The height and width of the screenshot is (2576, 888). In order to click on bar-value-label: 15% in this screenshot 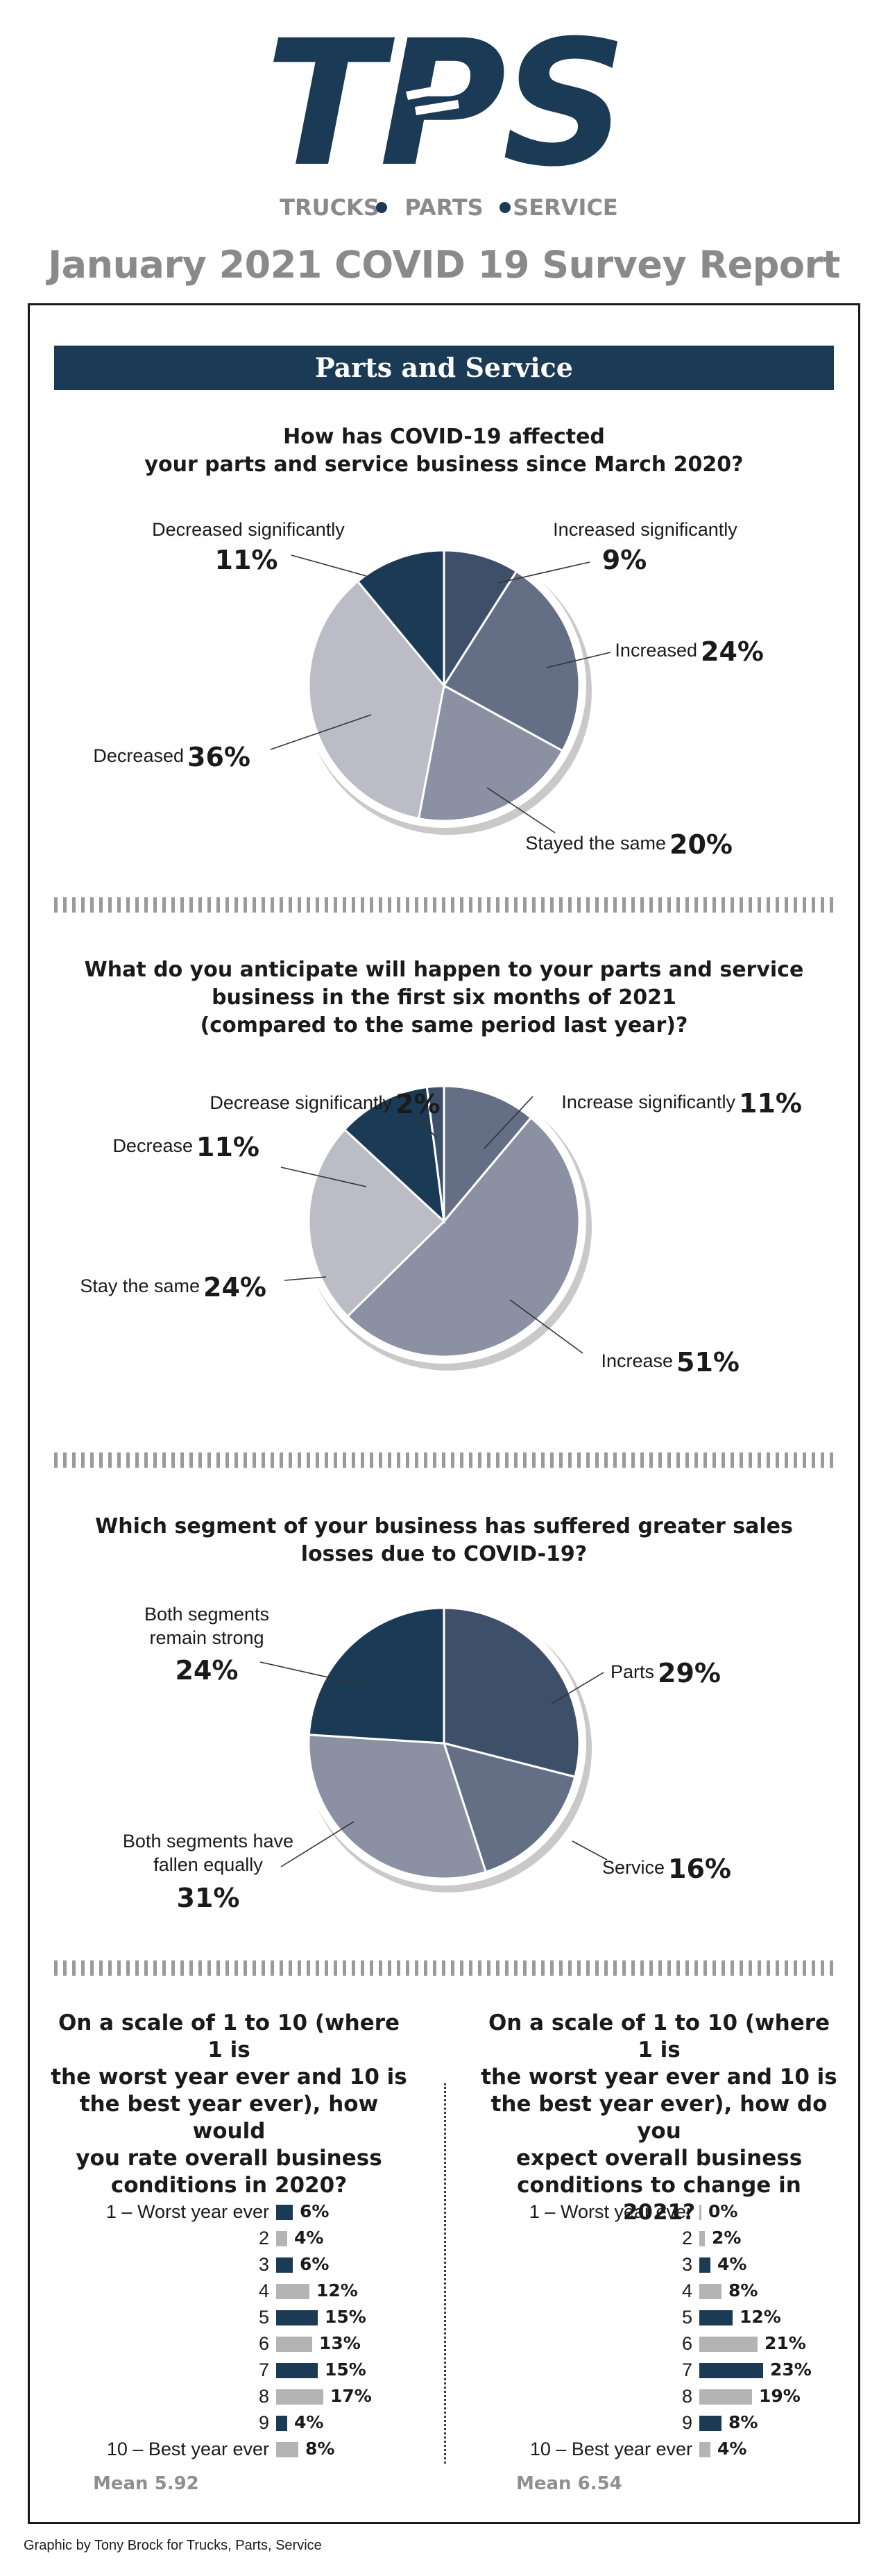, I will do `click(345, 2370)`.